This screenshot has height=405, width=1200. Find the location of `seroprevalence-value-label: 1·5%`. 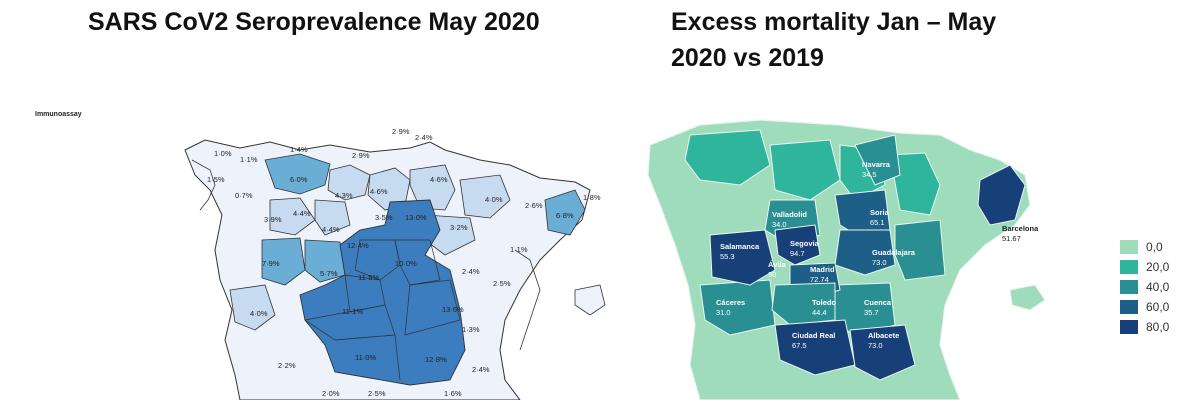

seroprevalence-value-label: 1·5% is located at coordinates (216, 179).